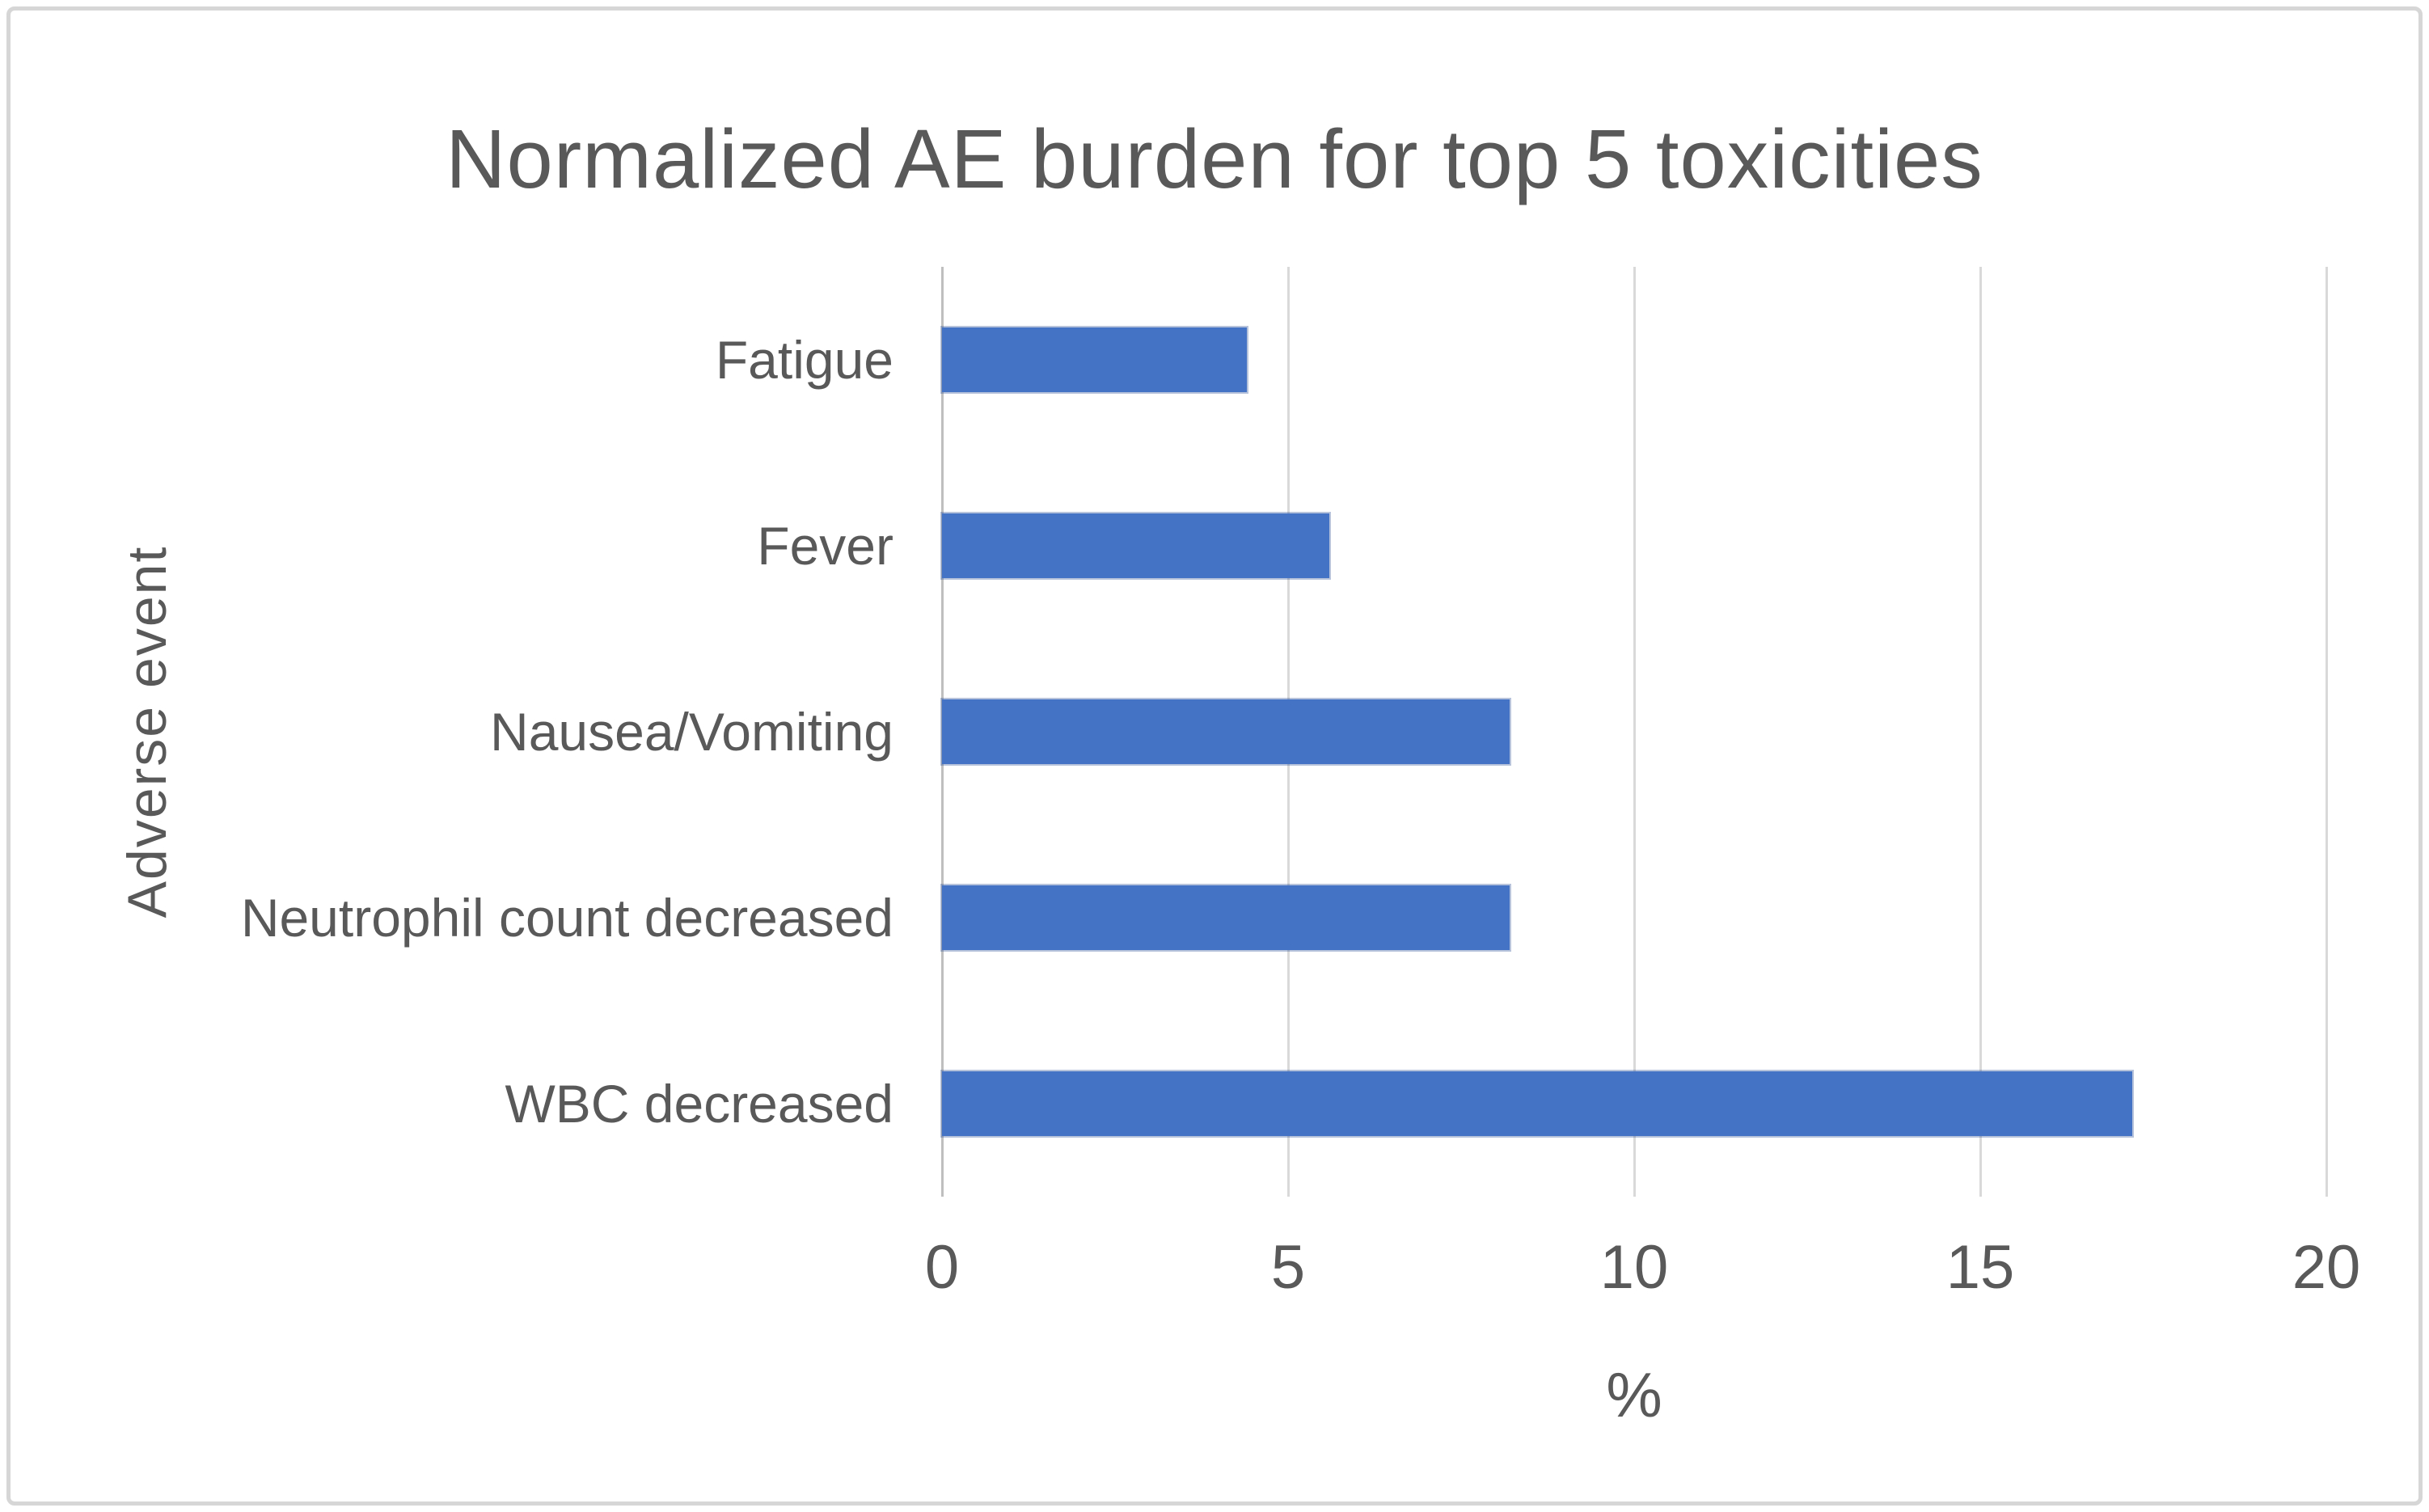 The width and height of the screenshot is (2429, 1512). What do you see at coordinates (1226, 917) in the screenshot?
I see `bar-neutrophil-count-decreased` at bounding box center [1226, 917].